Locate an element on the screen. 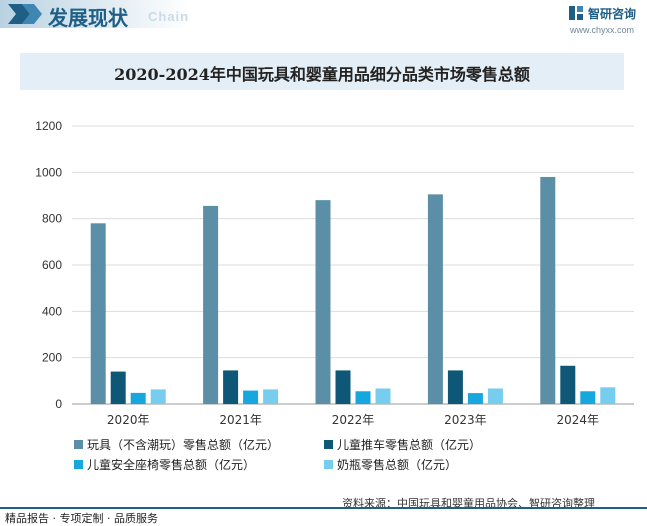  brand-logo-icon is located at coordinates (576, 13).